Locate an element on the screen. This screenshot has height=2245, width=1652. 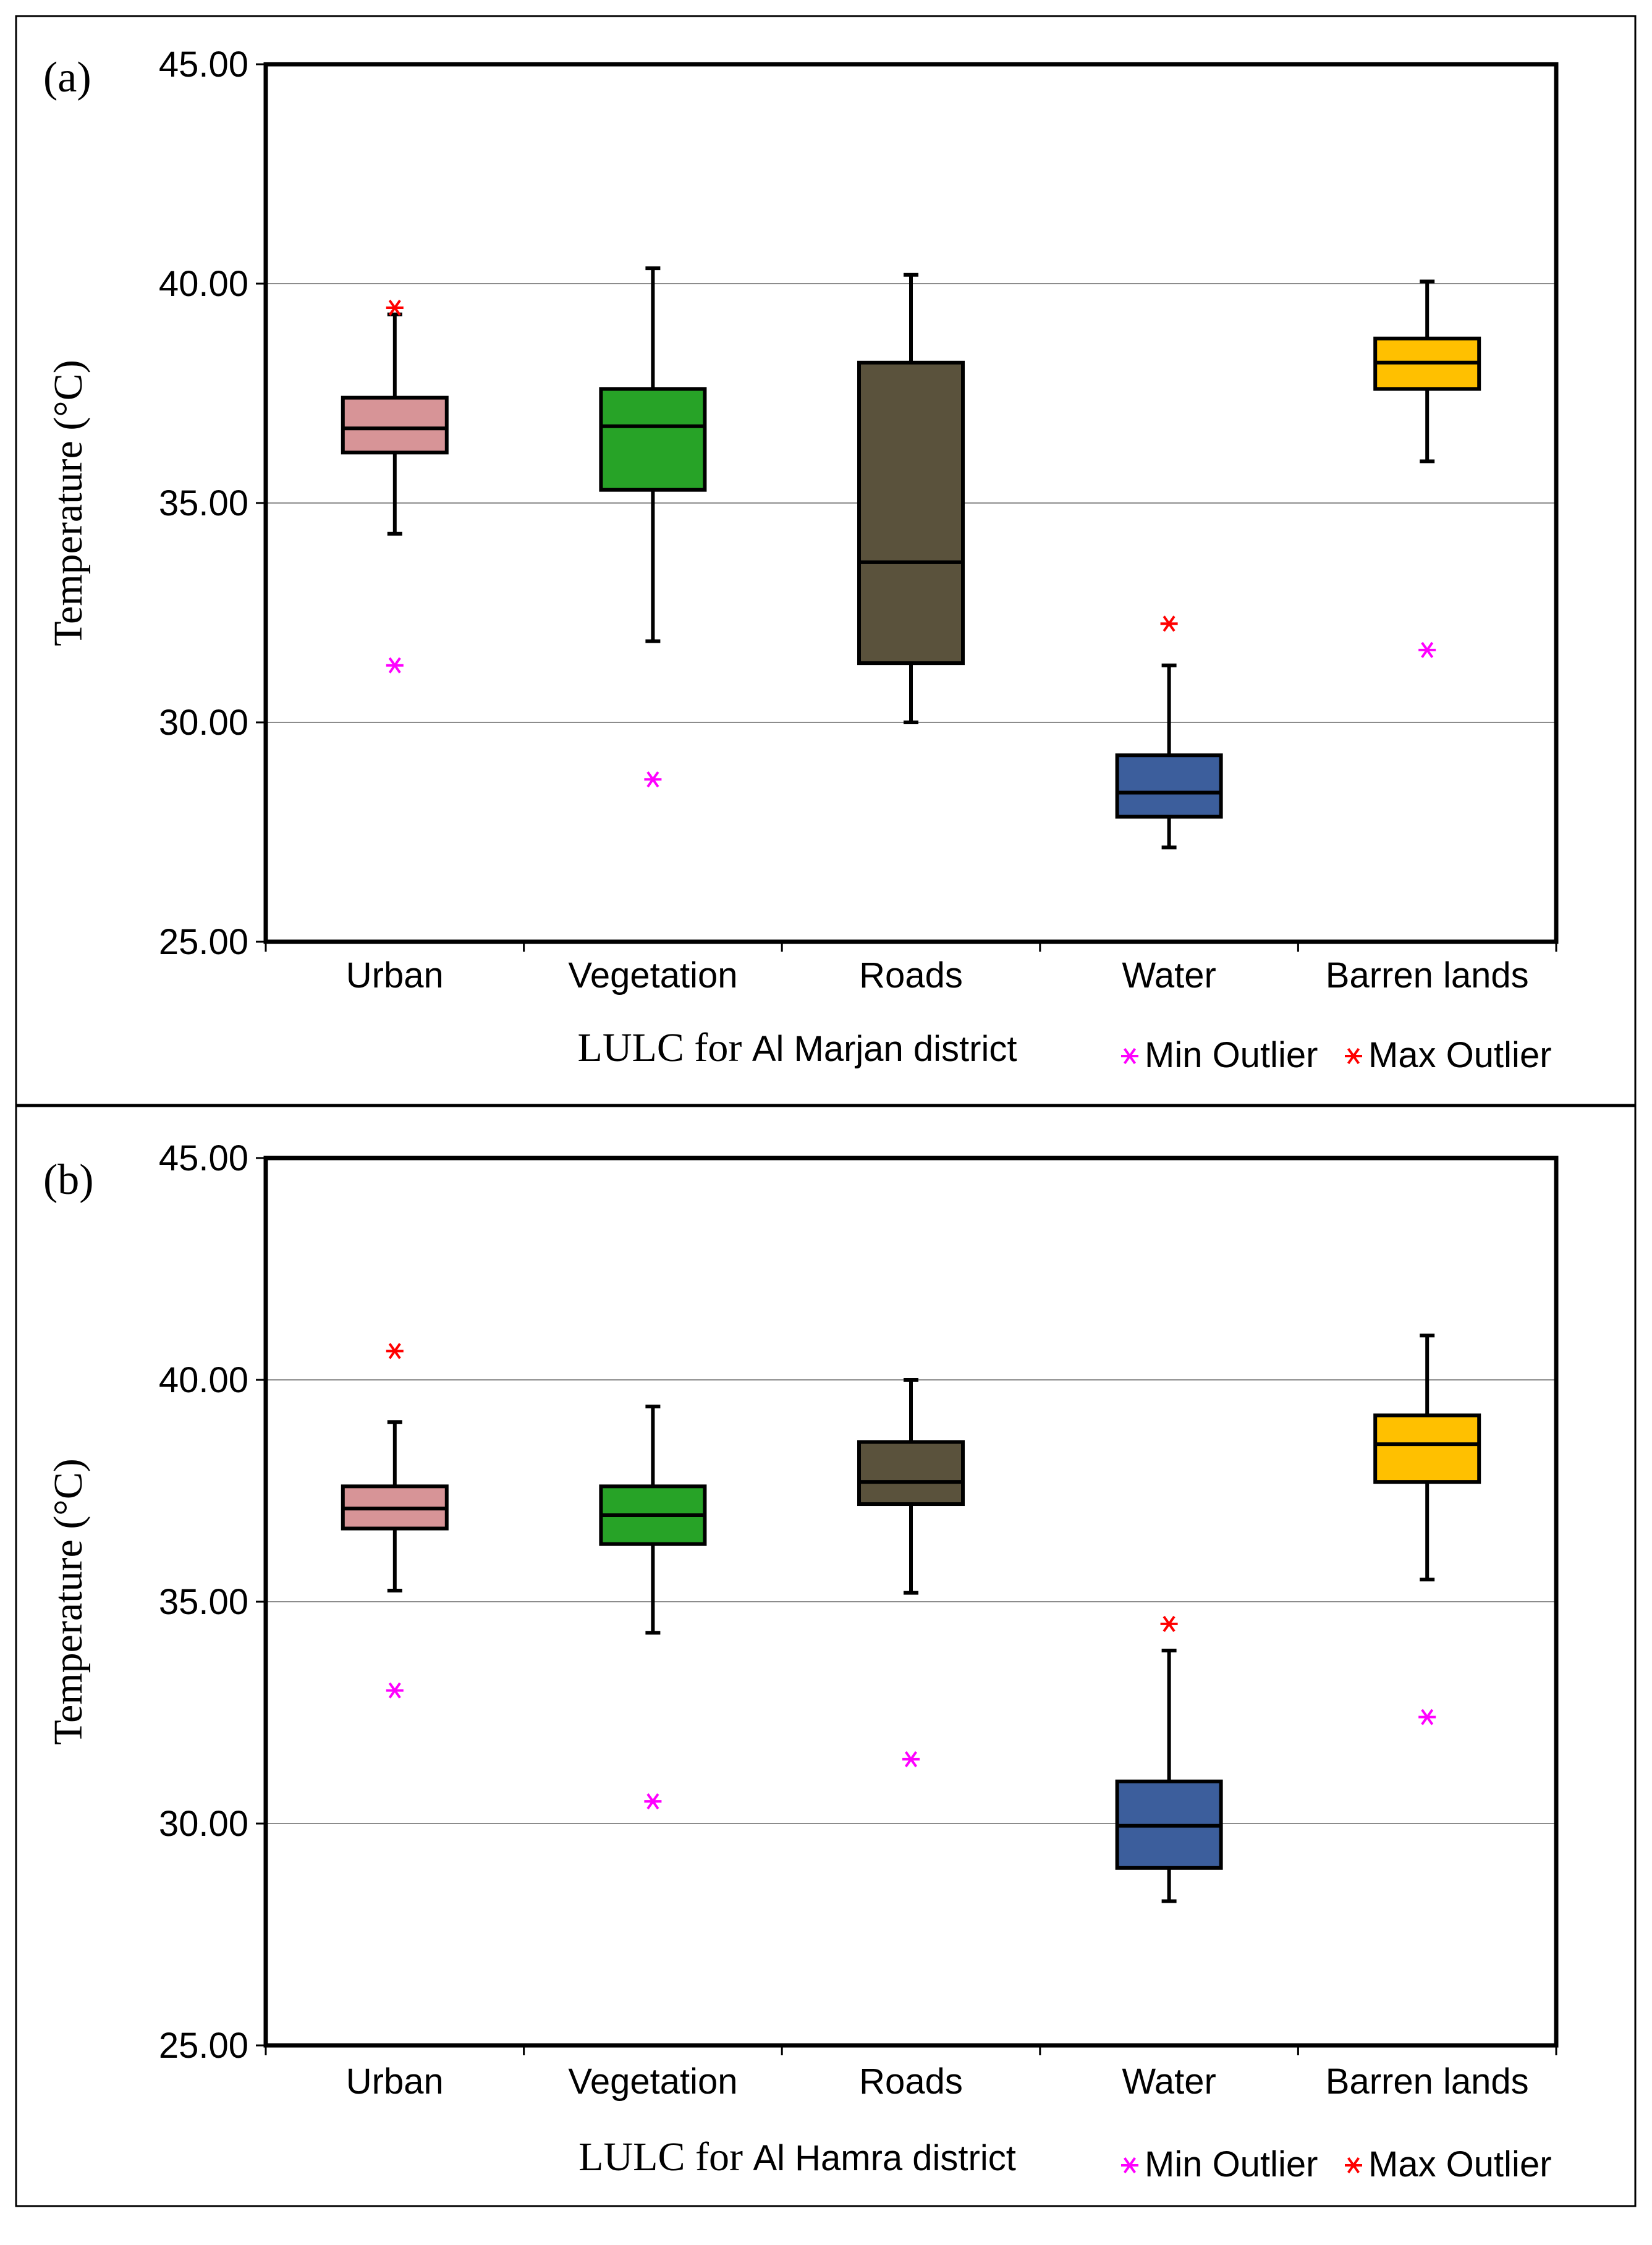
x-axis-label: LULC for Al Hamra district is located at coordinates (797, 2156).